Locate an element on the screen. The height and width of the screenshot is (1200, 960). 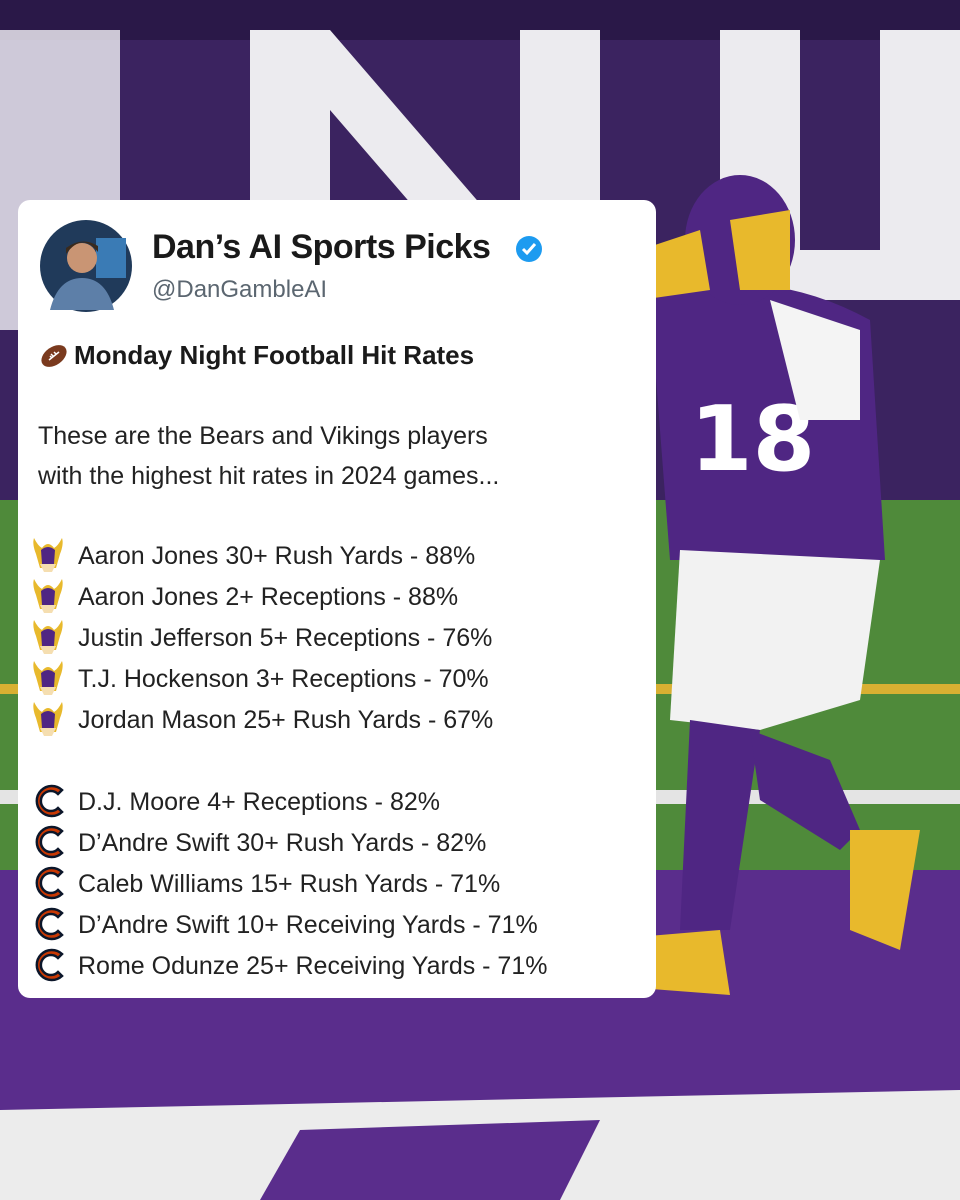
avatar is located at coordinates (86, 266).